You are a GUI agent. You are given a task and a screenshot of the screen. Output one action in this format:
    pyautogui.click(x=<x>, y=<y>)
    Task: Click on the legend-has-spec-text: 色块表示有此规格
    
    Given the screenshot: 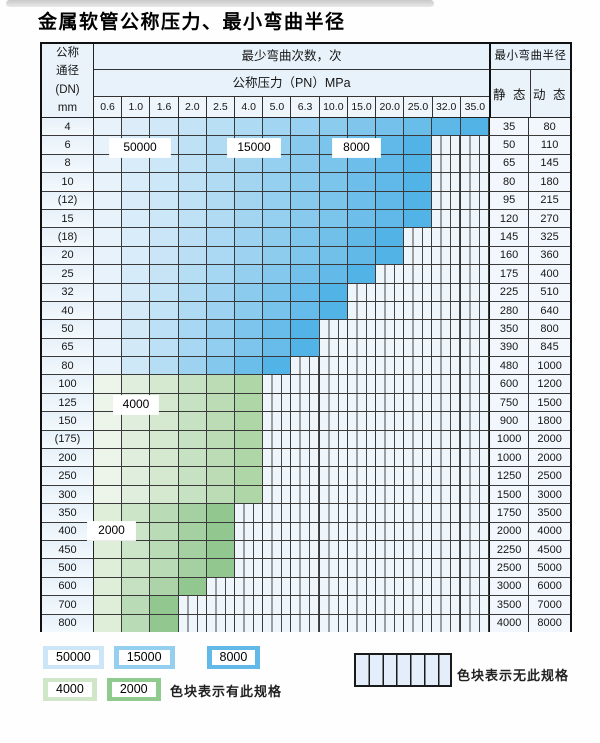 What is the action you would take?
    pyautogui.click(x=226, y=691)
    